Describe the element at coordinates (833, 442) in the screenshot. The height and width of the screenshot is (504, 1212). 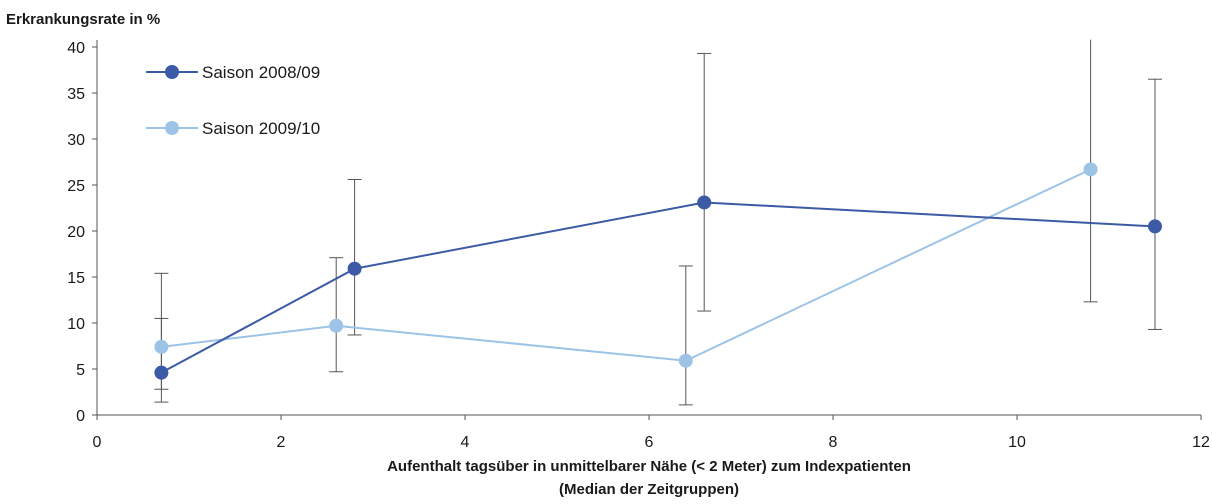
I see `x-tick-label: 8` at that location.